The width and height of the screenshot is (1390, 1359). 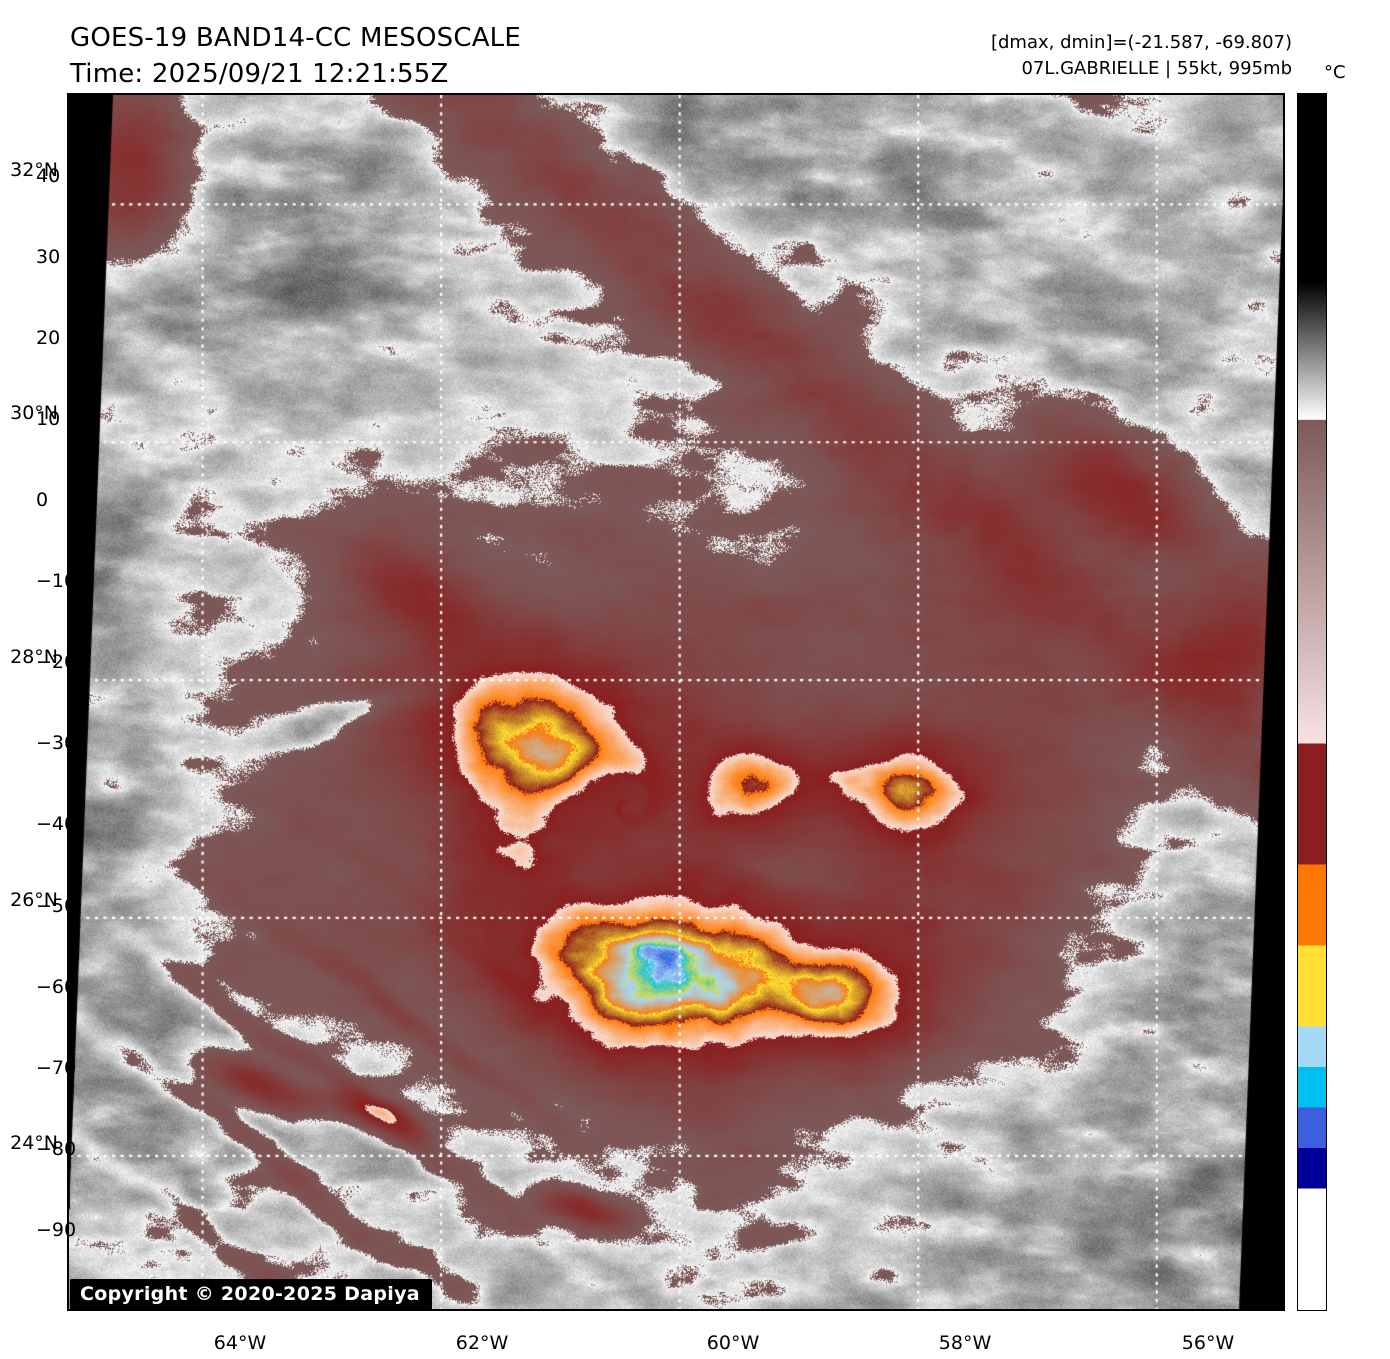 What do you see at coordinates (34, 900) in the screenshot?
I see `lat-tick-3: 26°N` at bounding box center [34, 900].